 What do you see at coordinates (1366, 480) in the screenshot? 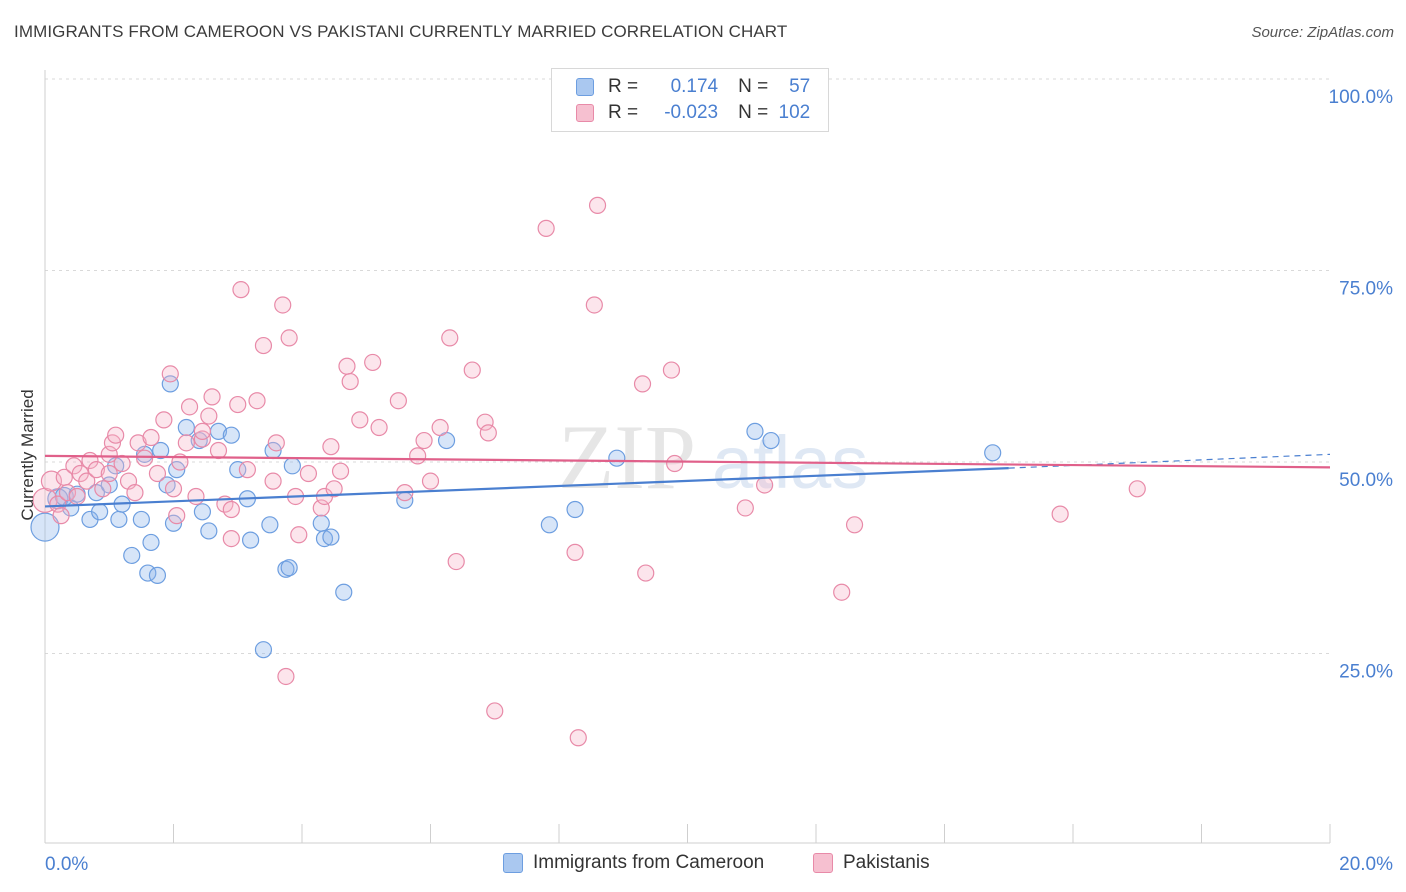
I see `y-tick-label: 50.0%` at bounding box center [1366, 480].